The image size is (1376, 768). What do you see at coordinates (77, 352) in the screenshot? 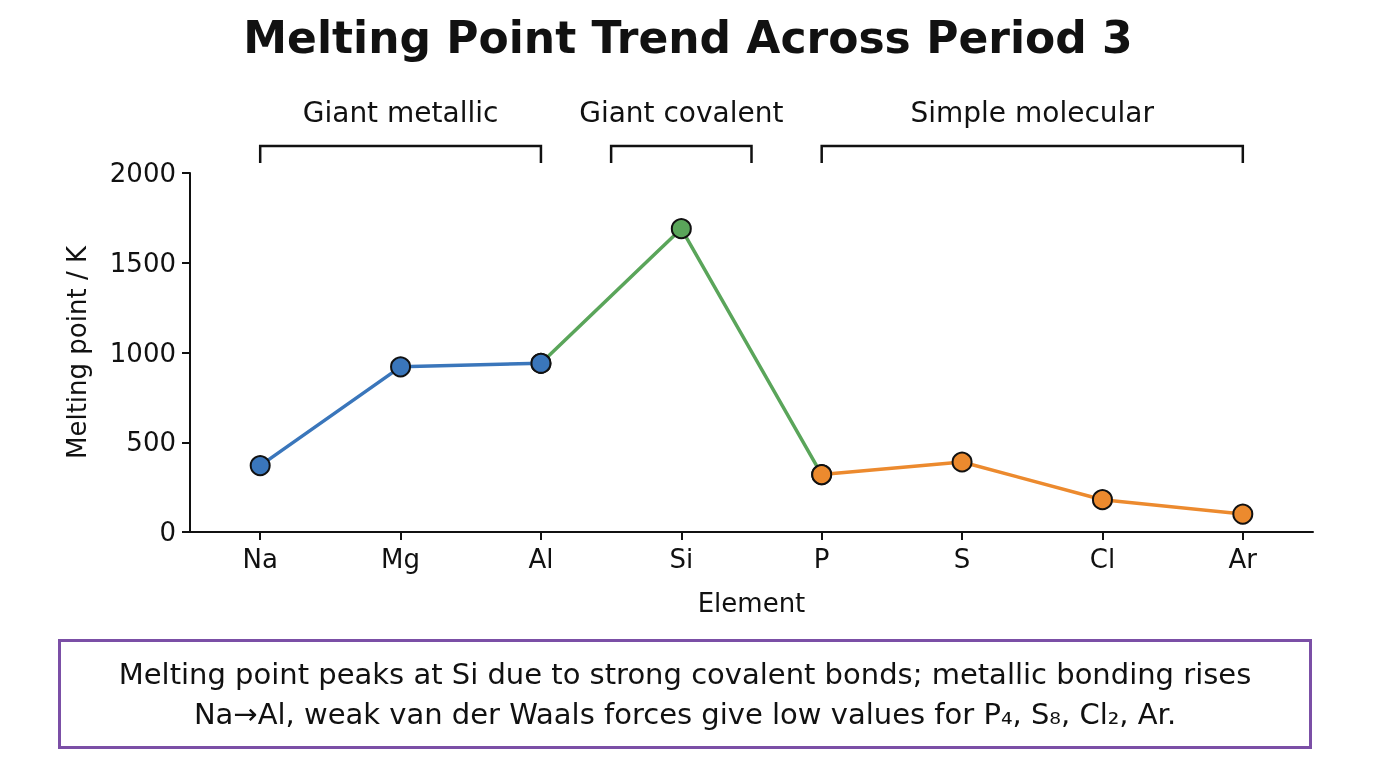
I see `y-axis-title: Melting point / K` at bounding box center [77, 352].